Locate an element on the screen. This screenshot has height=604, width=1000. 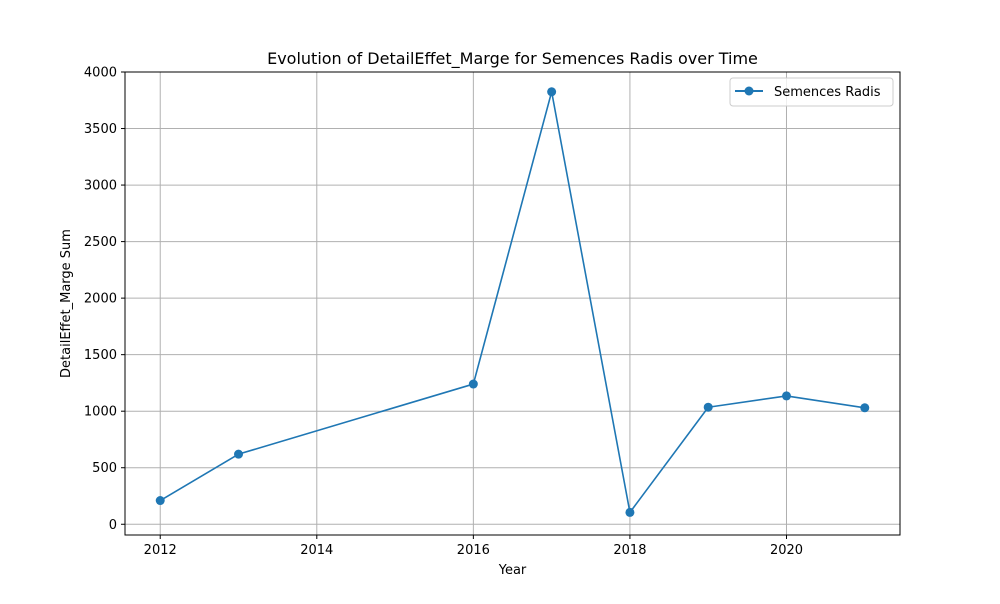
legend: Semences Radis is located at coordinates (811, 92).